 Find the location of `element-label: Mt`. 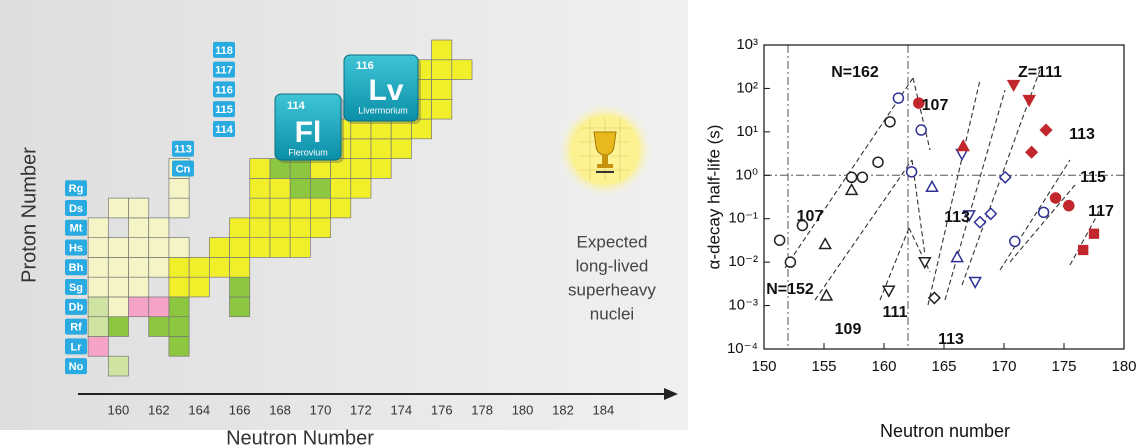

element-label: Mt is located at coordinates (76, 229).